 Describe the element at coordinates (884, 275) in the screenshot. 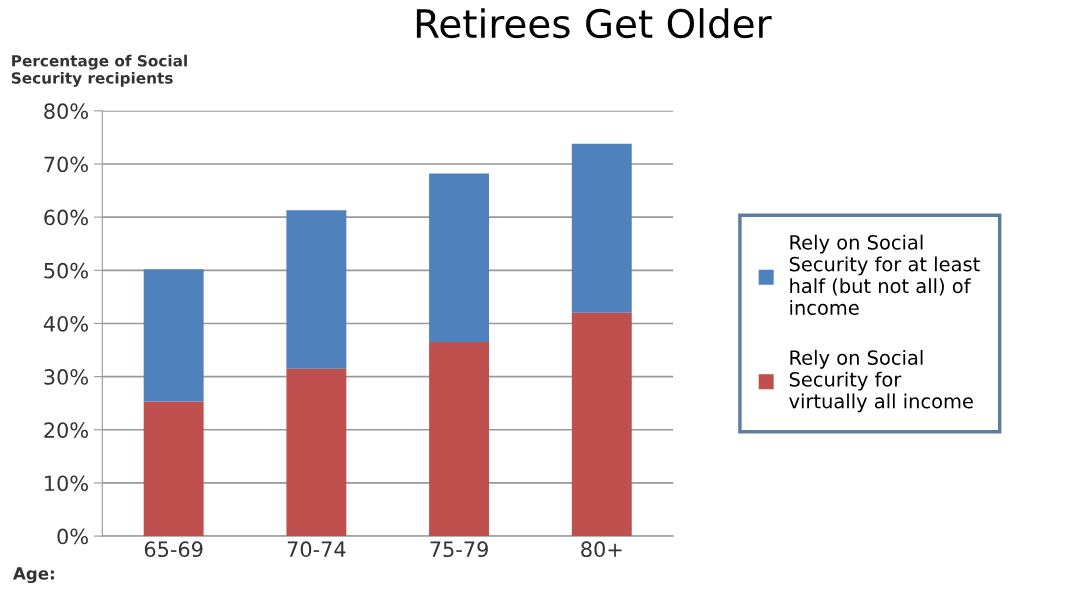

I see `legend-label: Rely on Social Security for at least half (but not all) of income` at that location.